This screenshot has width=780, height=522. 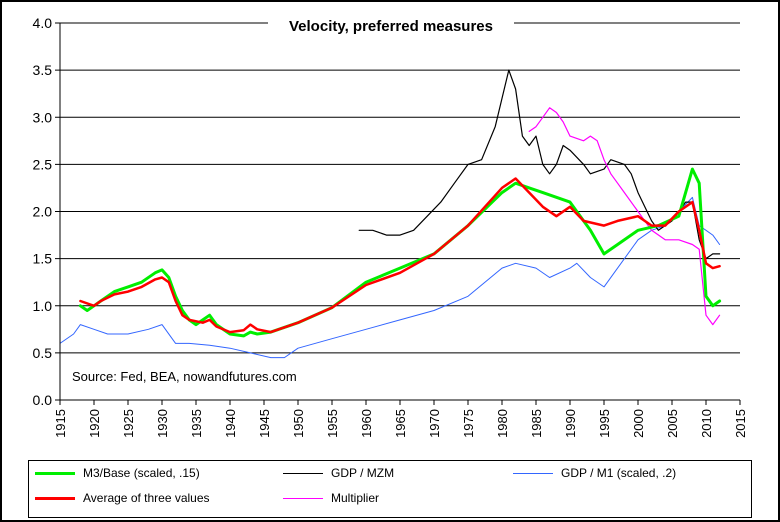 What do you see at coordinates (355, 498) in the screenshot?
I see `legend-label: Multiplier` at bounding box center [355, 498].